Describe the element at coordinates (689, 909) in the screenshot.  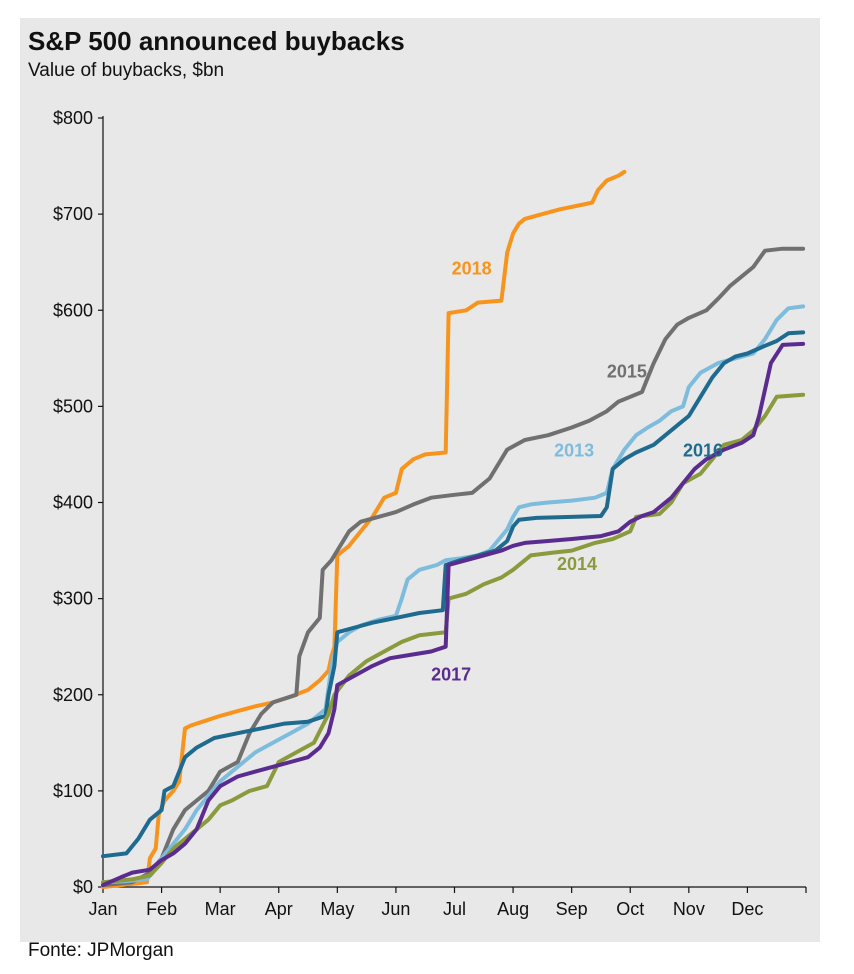
I see `x-tick-label: Nov` at that location.